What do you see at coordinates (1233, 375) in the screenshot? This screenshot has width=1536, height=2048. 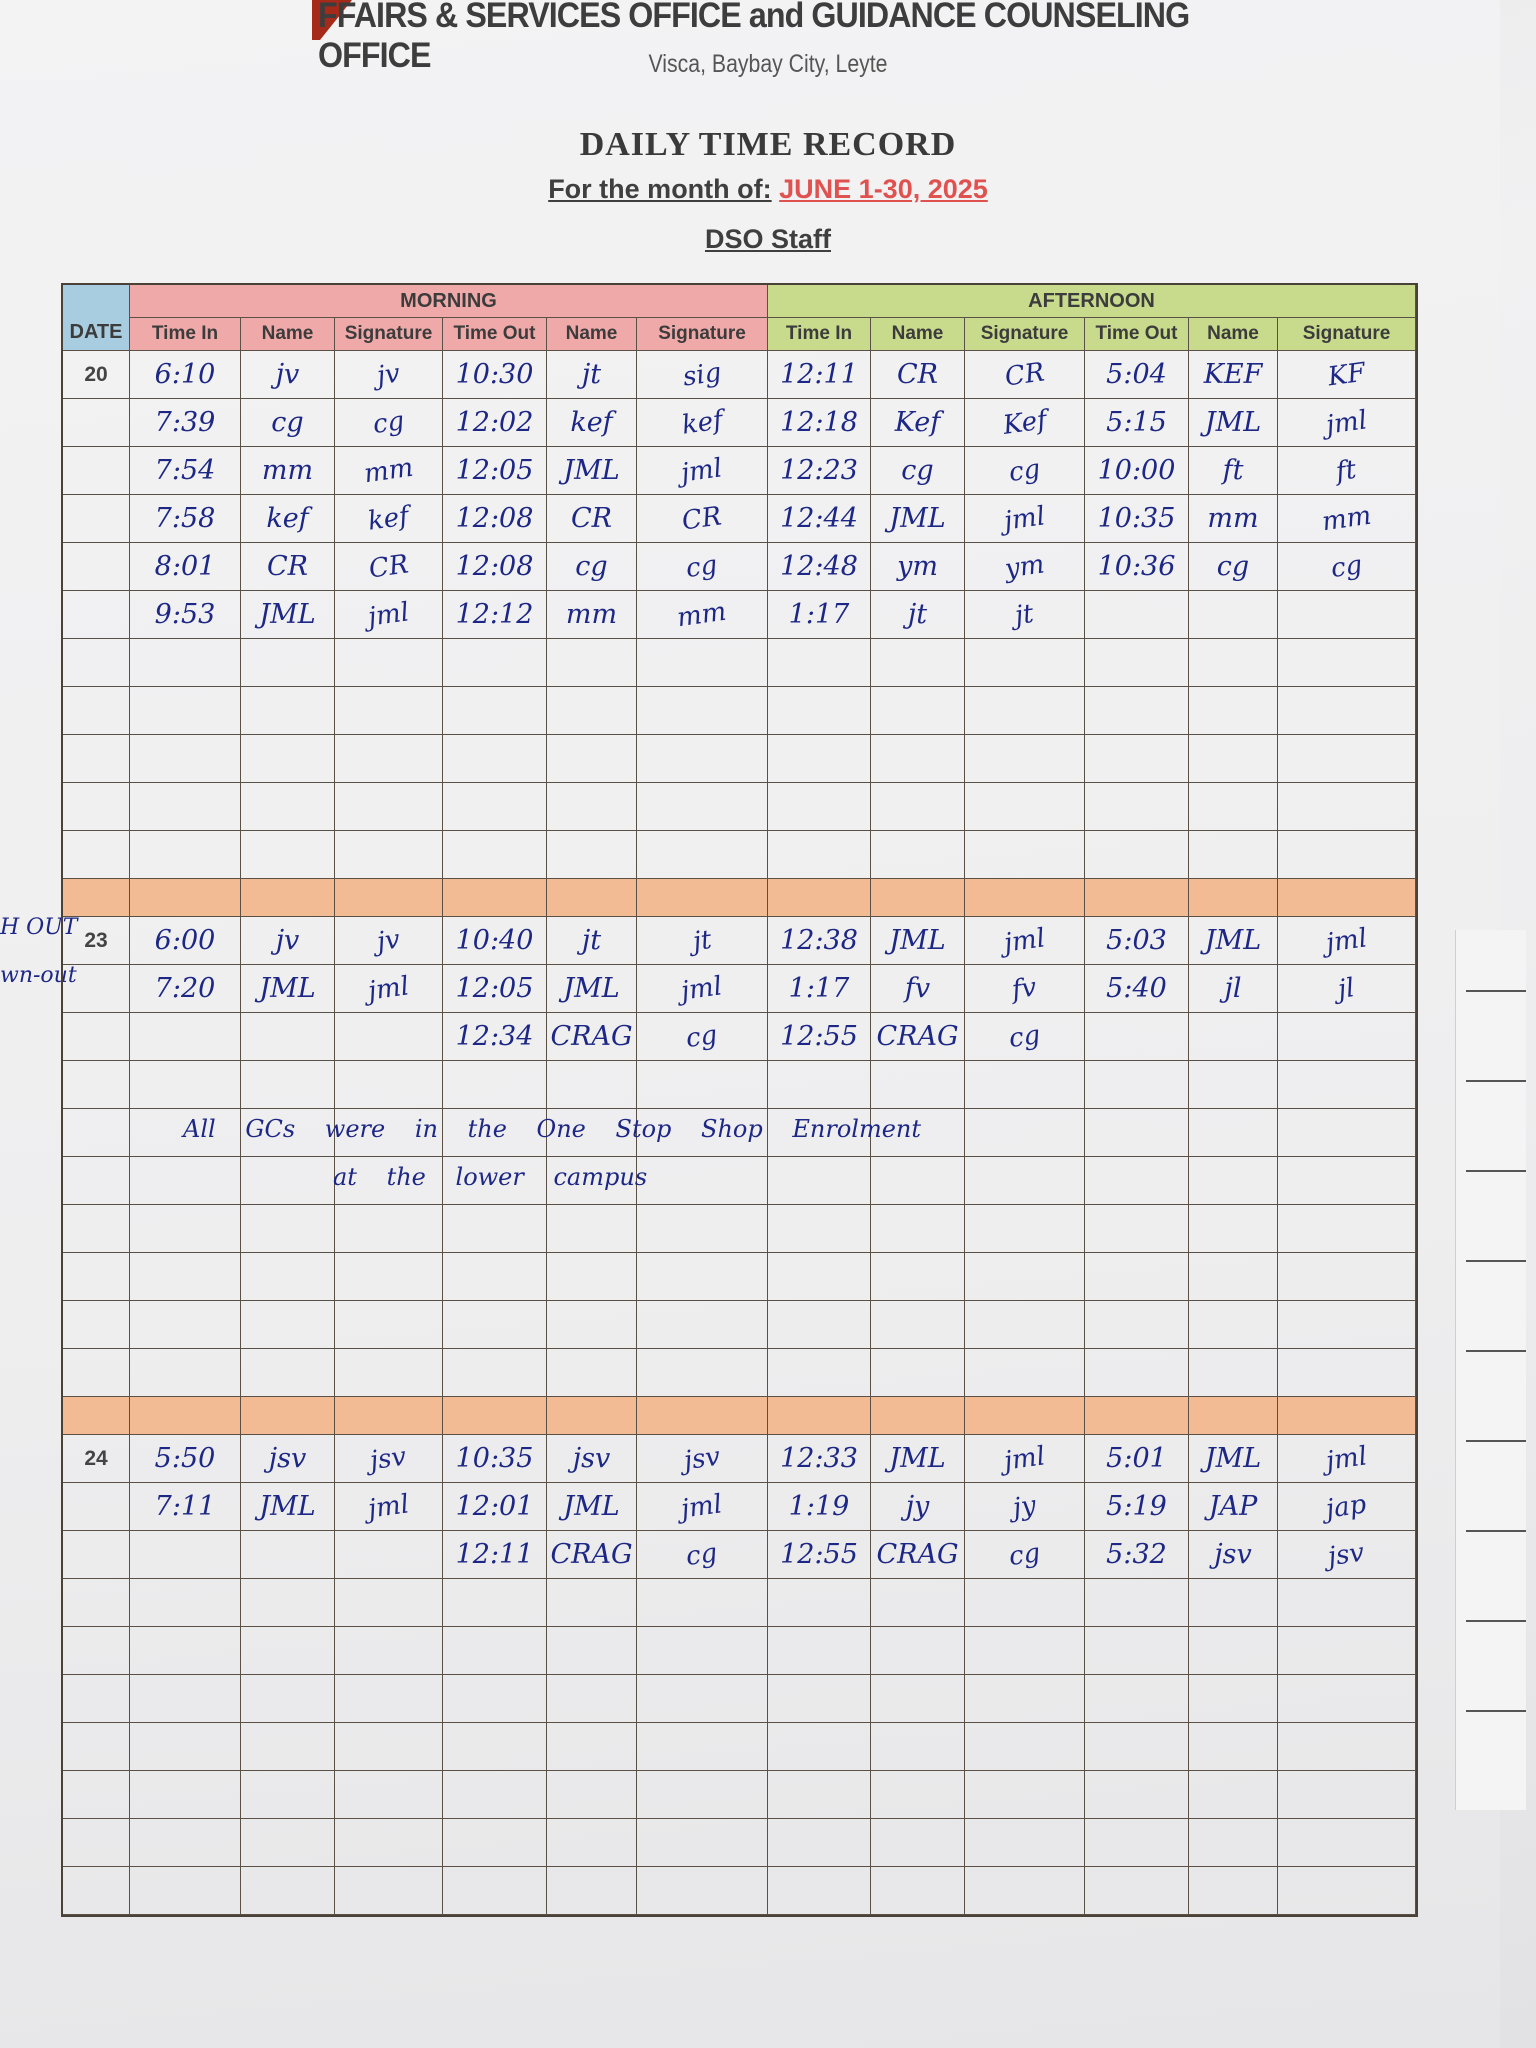 I see `name-cell: KEF` at bounding box center [1233, 375].